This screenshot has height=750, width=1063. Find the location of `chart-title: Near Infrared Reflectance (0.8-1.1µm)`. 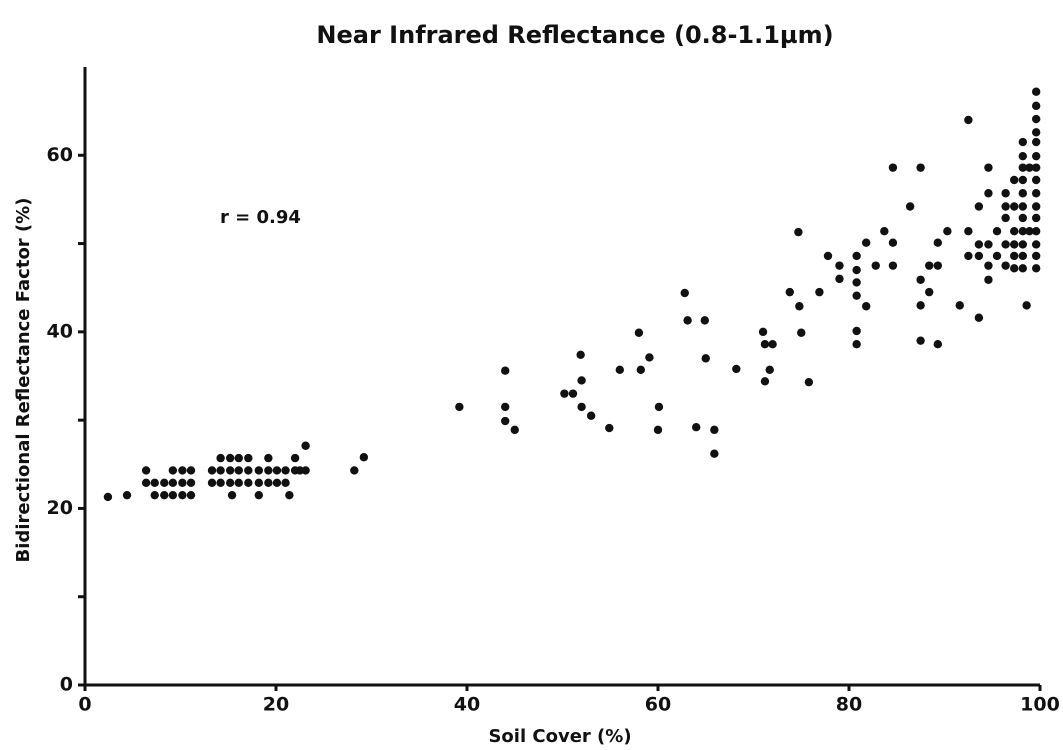

chart-title: Near Infrared Reflectance (0.8-1.1µm) is located at coordinates (574, 35).